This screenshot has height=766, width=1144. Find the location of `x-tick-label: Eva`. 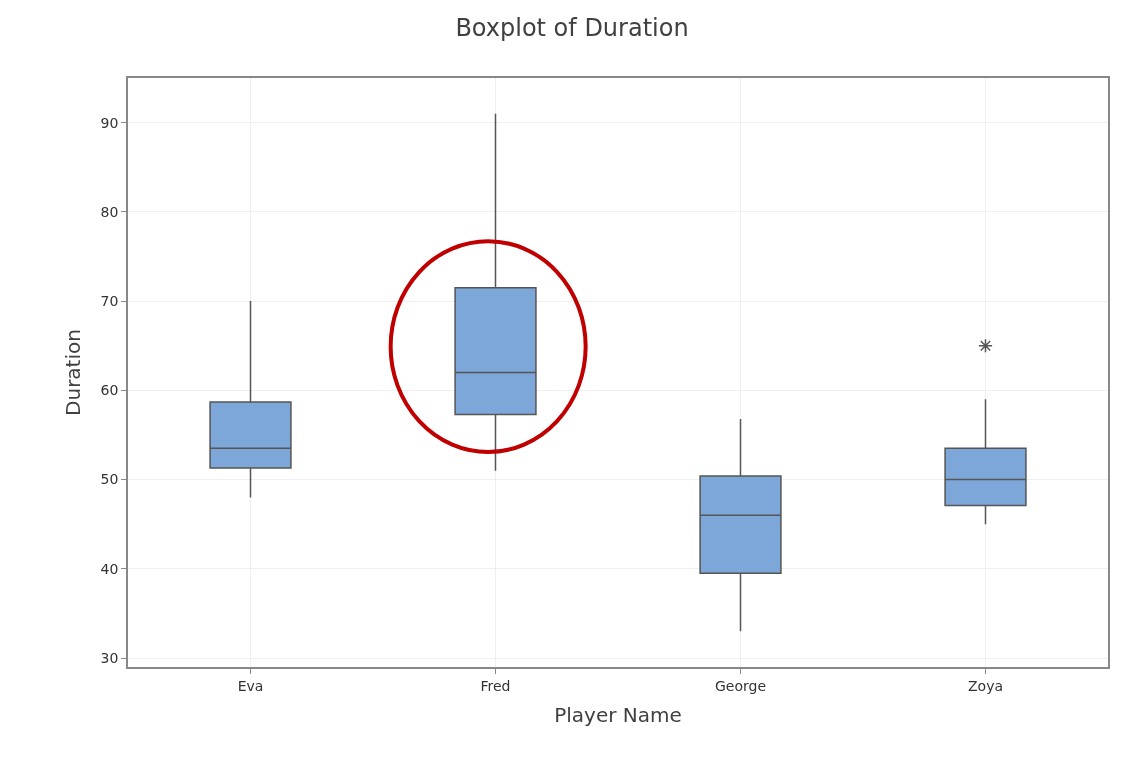

x-tick-label: Eva is located at coordinates (250, 685).